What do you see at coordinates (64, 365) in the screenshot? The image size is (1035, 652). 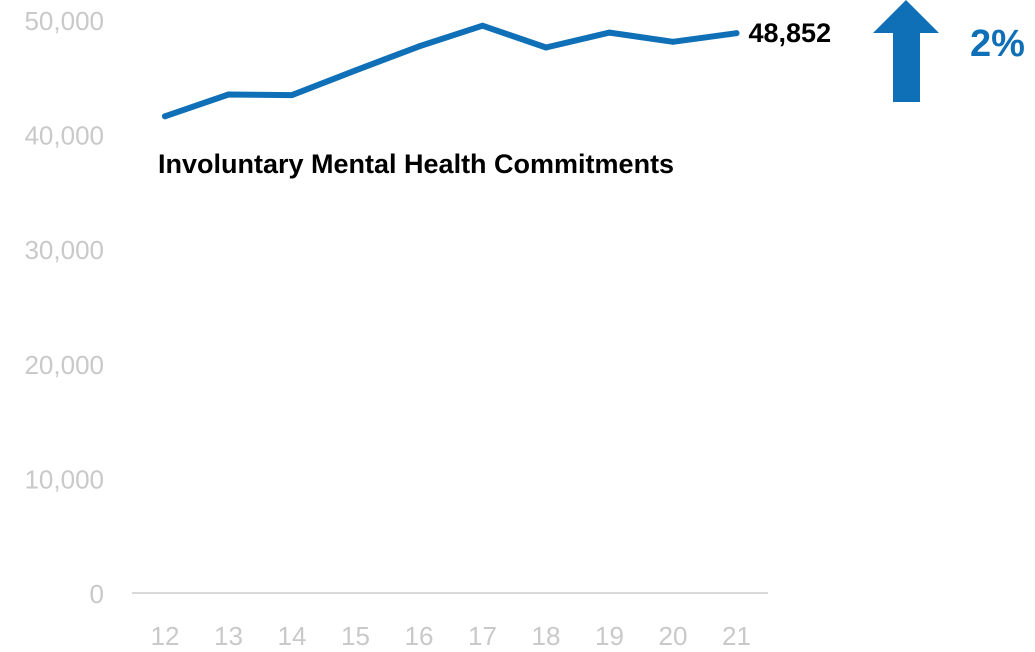 I see `y-tick-label: 20,000` at bounding box center [64, 365].